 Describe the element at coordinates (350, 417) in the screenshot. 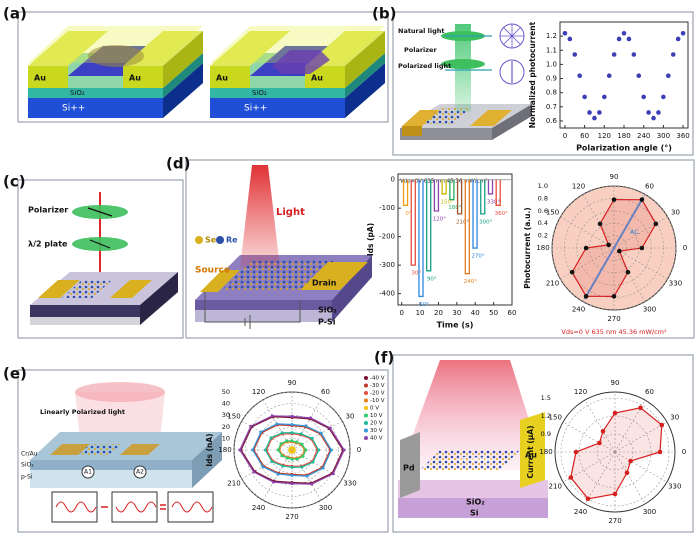

I see `angle-tick-label: 30` at that location.